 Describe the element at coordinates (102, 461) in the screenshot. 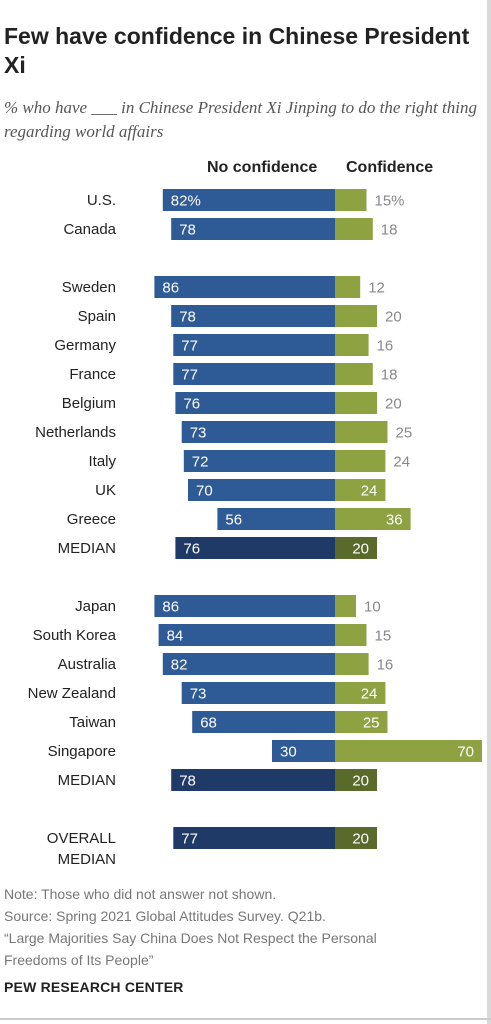

I see `row-label: Italy` at that location.